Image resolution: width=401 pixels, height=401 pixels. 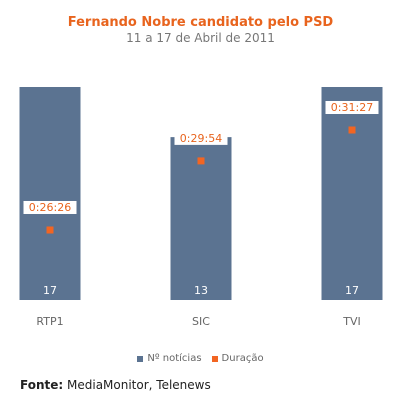 What do you see at coordinates (200, 38) in the screenshot?
I see `chart-subtitle: 11 a 17 de Abril de 2011` at bounding box center [200, 38].